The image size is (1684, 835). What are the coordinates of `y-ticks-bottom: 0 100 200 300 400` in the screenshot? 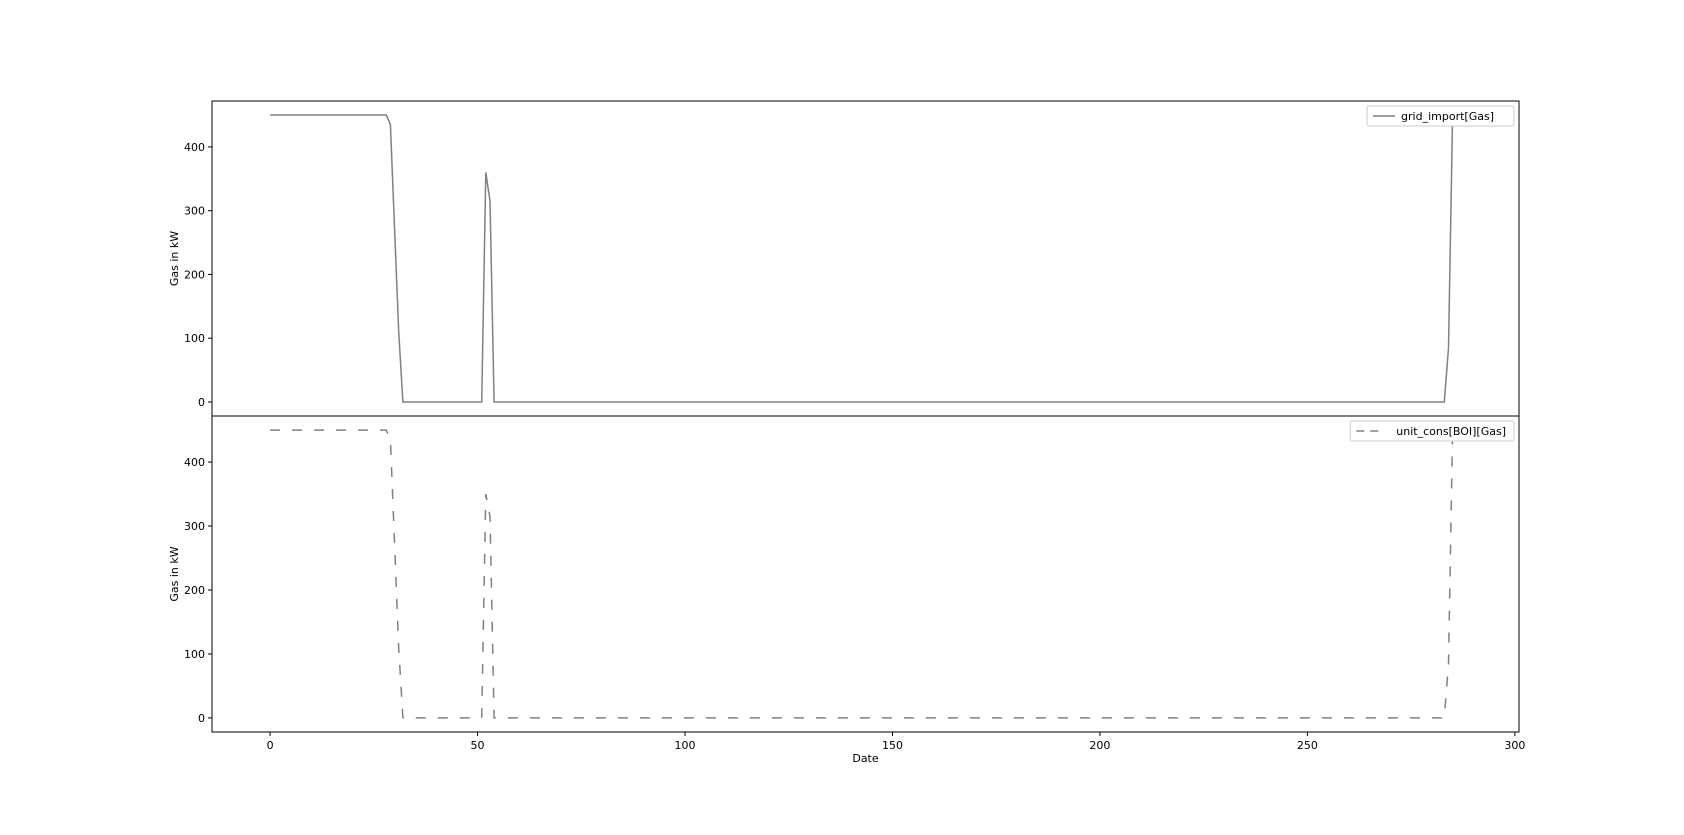 It's located at (198, 590).